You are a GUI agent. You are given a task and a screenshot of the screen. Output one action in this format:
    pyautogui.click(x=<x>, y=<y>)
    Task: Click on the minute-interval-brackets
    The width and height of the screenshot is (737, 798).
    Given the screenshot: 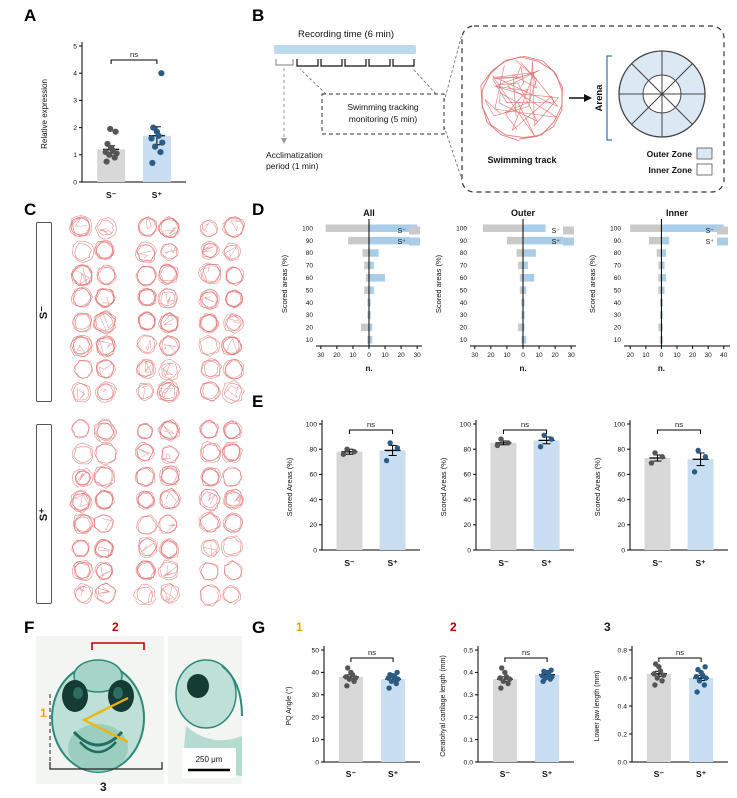 What is the action you would take?
    pyautogui.click(x=355, y=63)
    